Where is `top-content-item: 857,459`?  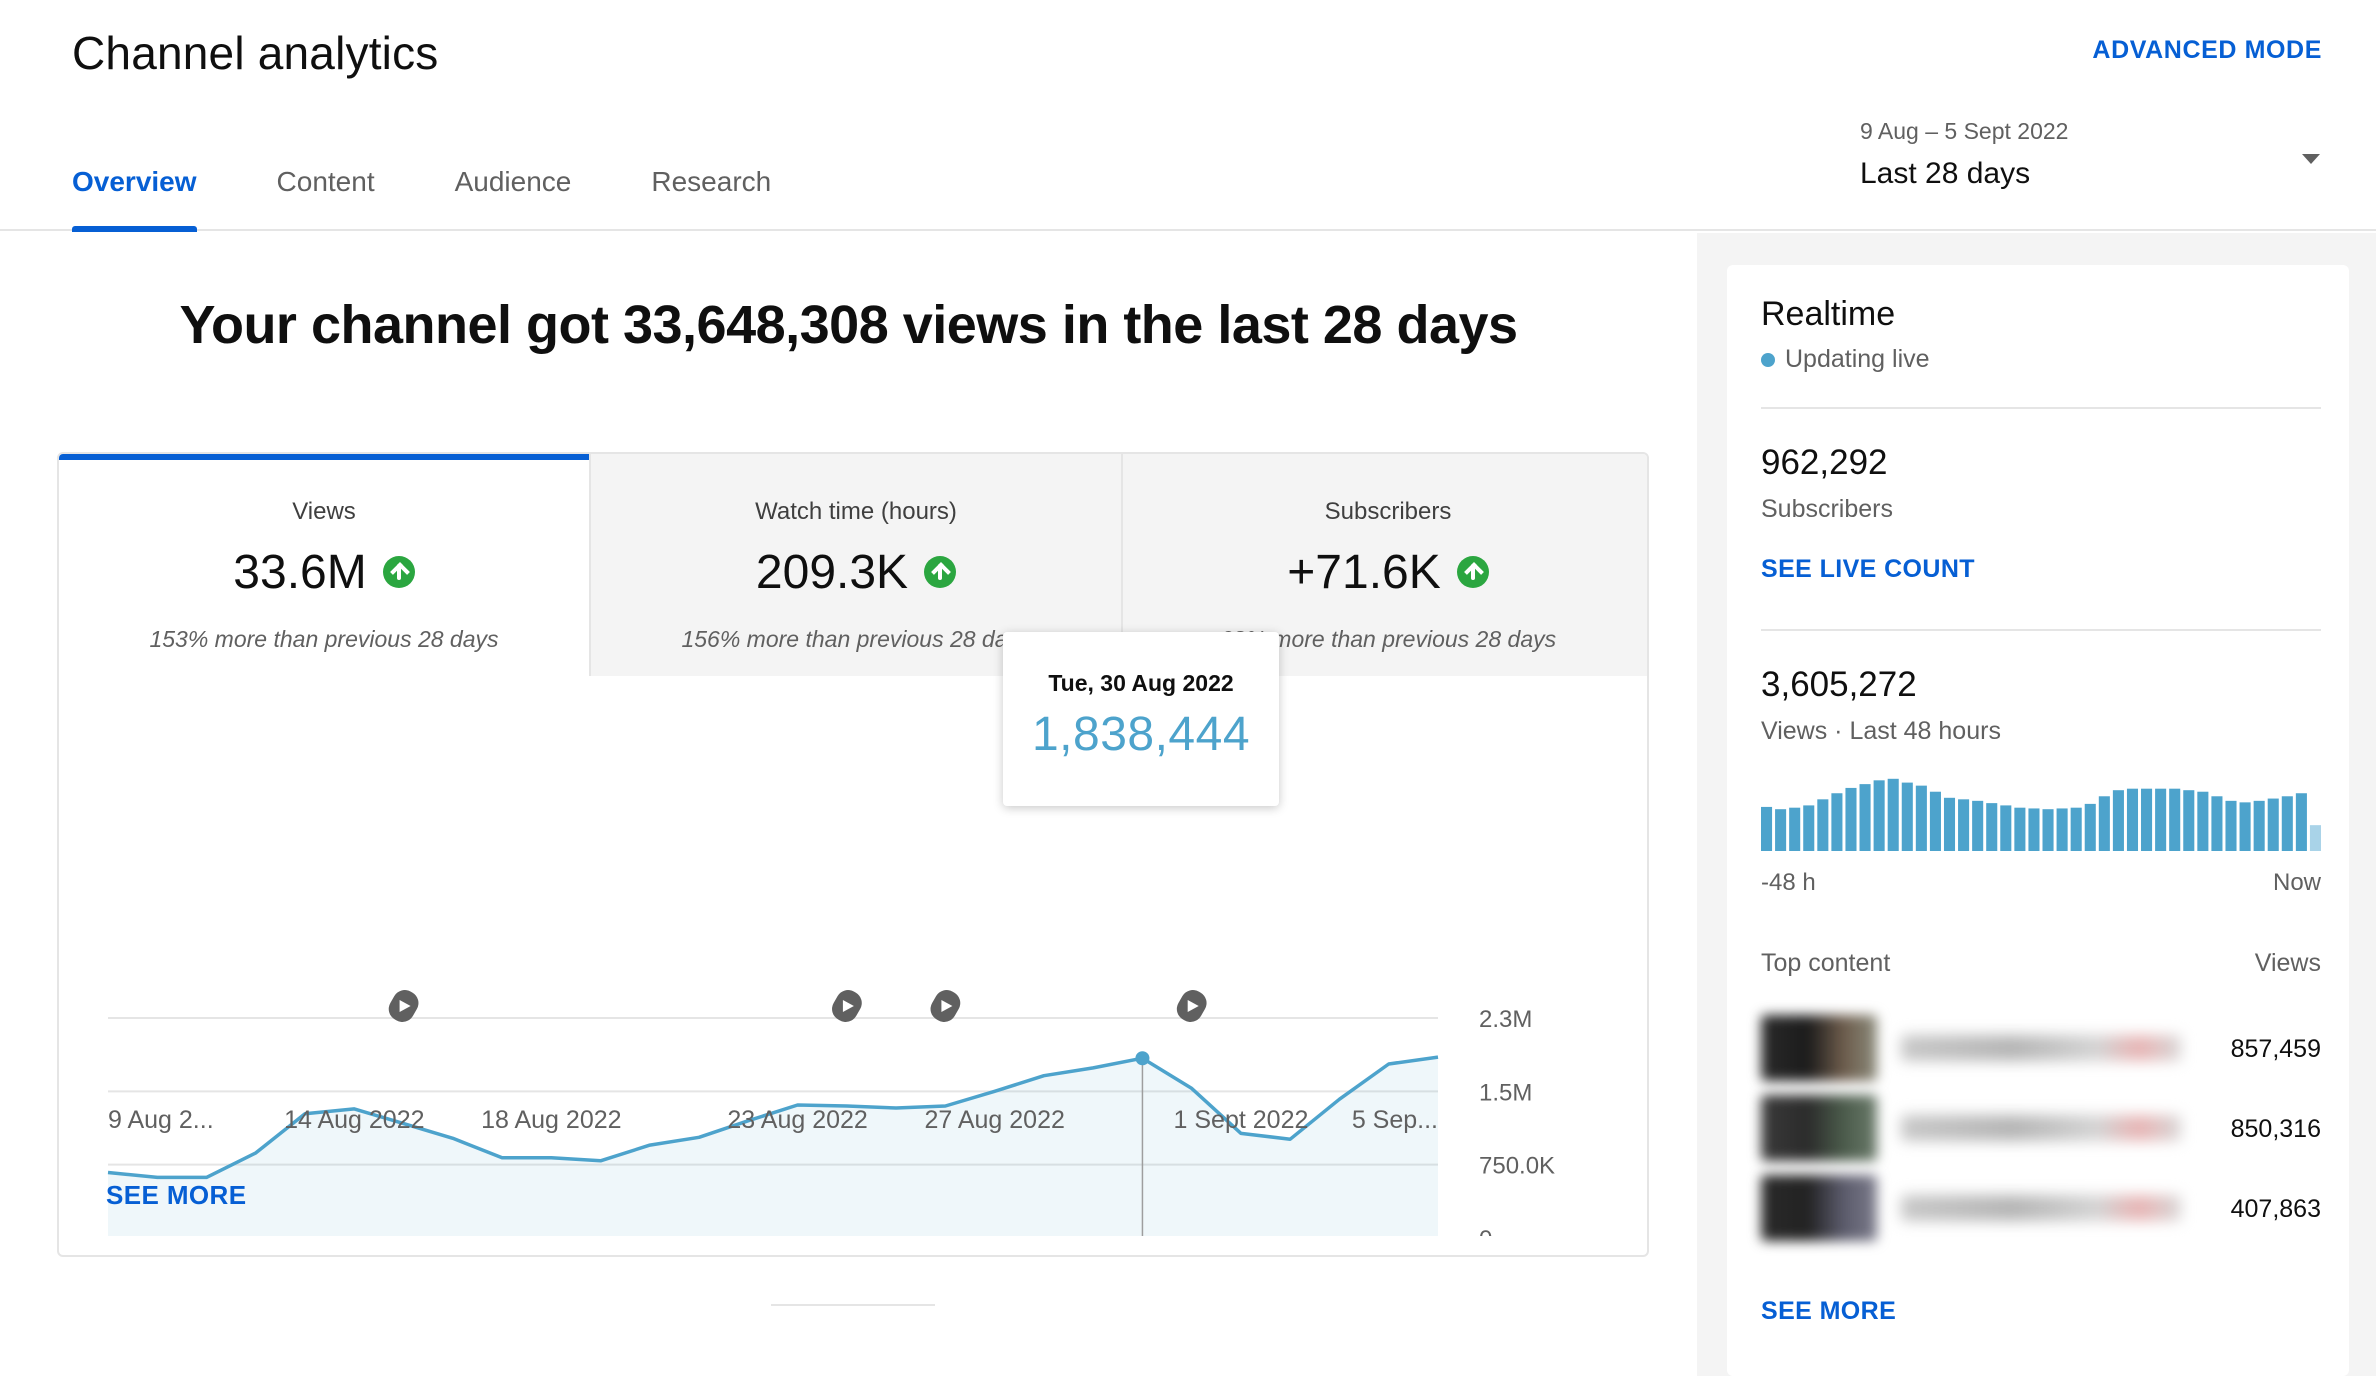 top-content-item: 857,459 is located at coordinates (2041, 1050).